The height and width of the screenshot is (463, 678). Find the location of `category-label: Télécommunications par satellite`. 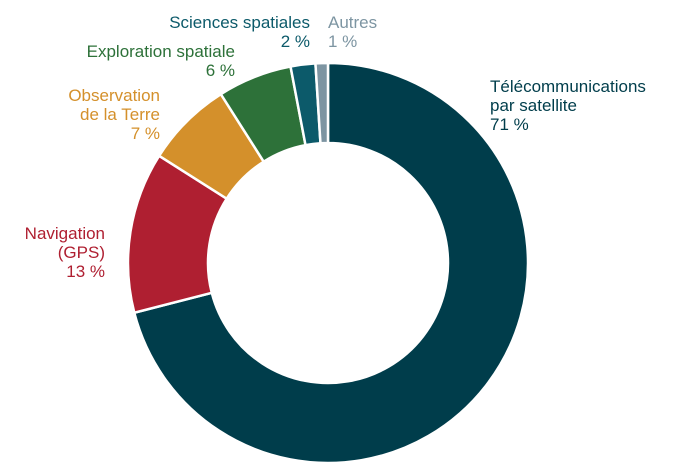

category-label: Télécommunications par satellite is located at coordinates (568, 96).